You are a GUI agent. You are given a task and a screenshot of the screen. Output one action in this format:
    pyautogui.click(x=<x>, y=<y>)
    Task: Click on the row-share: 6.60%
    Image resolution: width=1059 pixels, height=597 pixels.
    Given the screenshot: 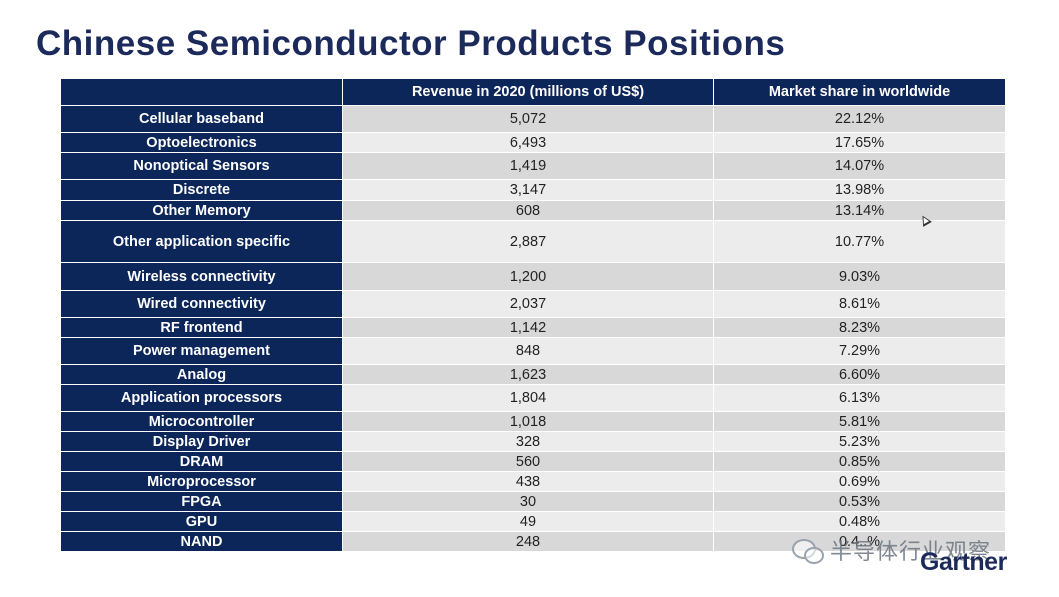 What is the action you would take?
    pyautogui.click(x=859, y=374)
    